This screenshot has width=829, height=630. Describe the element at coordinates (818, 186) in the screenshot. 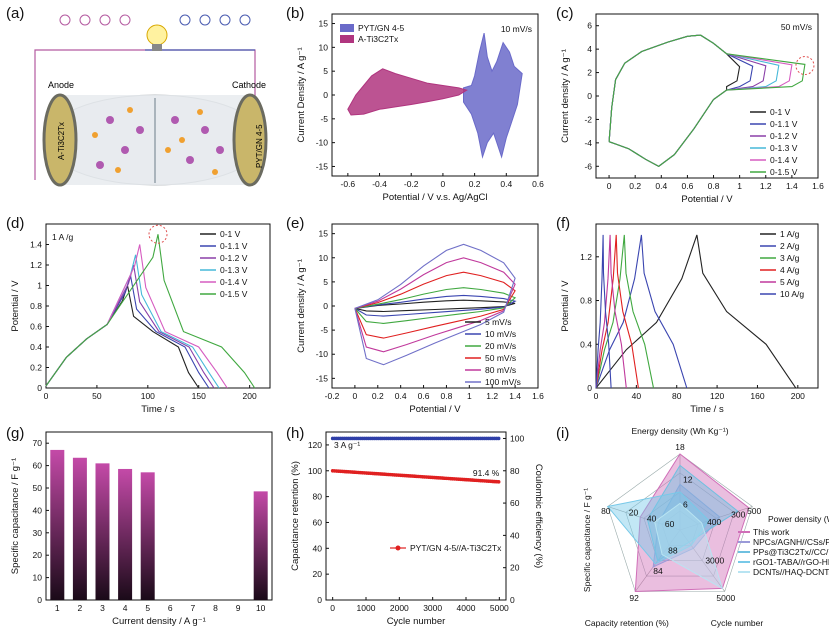

I see `x-tick-label: 1.6` at that location.